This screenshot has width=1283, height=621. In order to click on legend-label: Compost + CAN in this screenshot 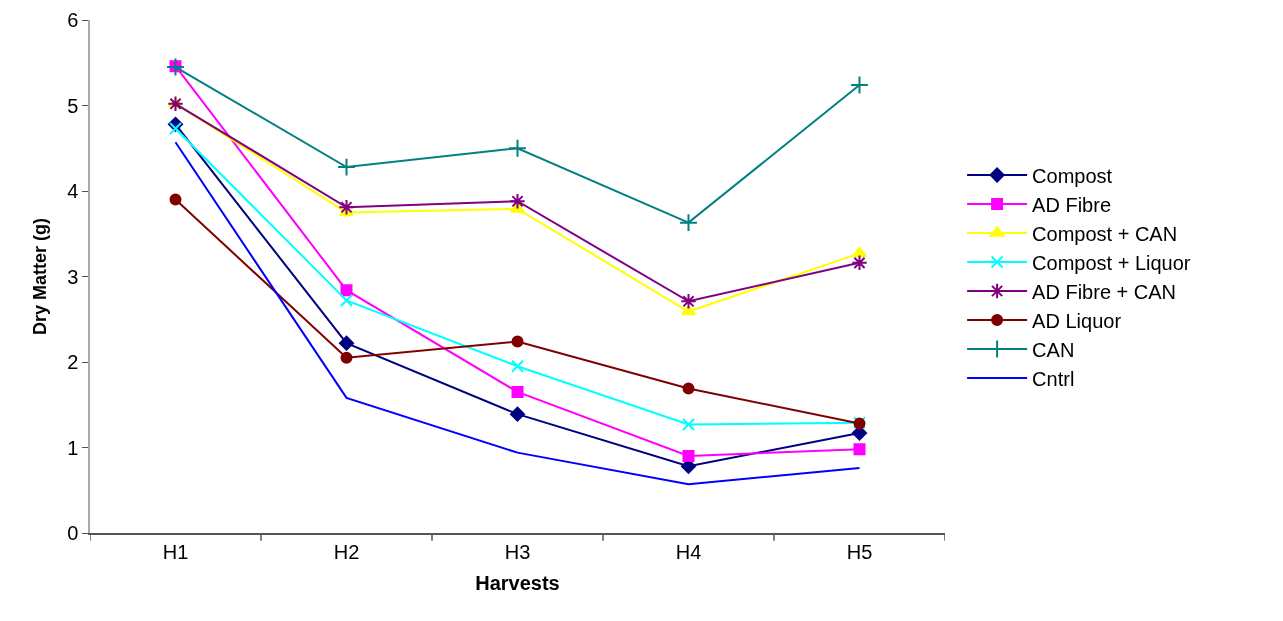, I will do `click(1105, 233)`.